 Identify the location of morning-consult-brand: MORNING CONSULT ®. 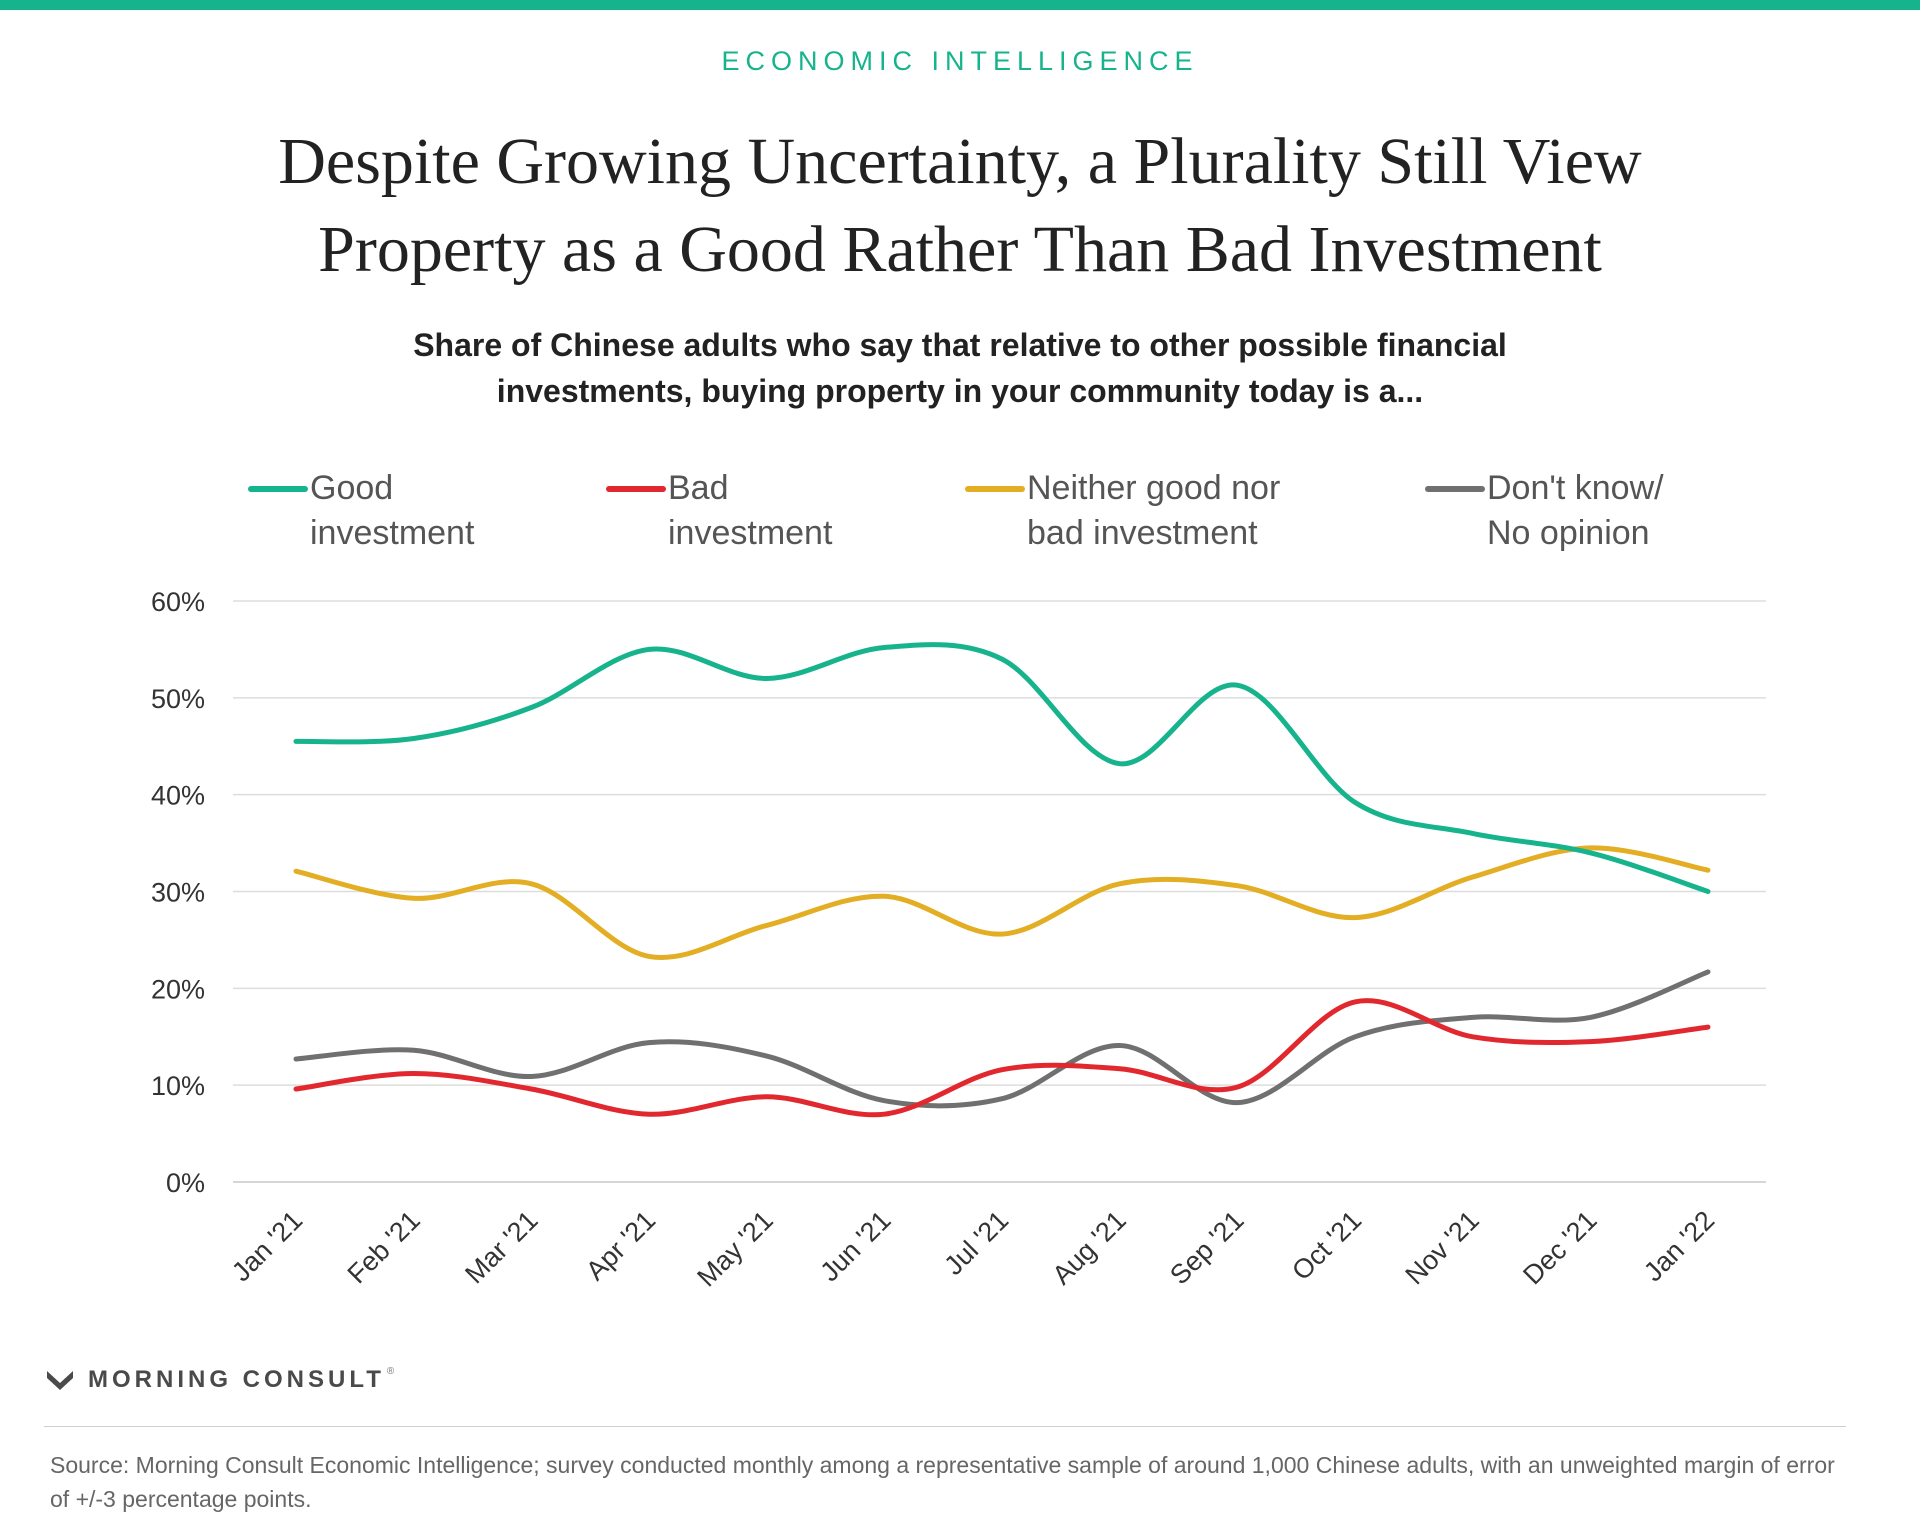
(220, 1380).